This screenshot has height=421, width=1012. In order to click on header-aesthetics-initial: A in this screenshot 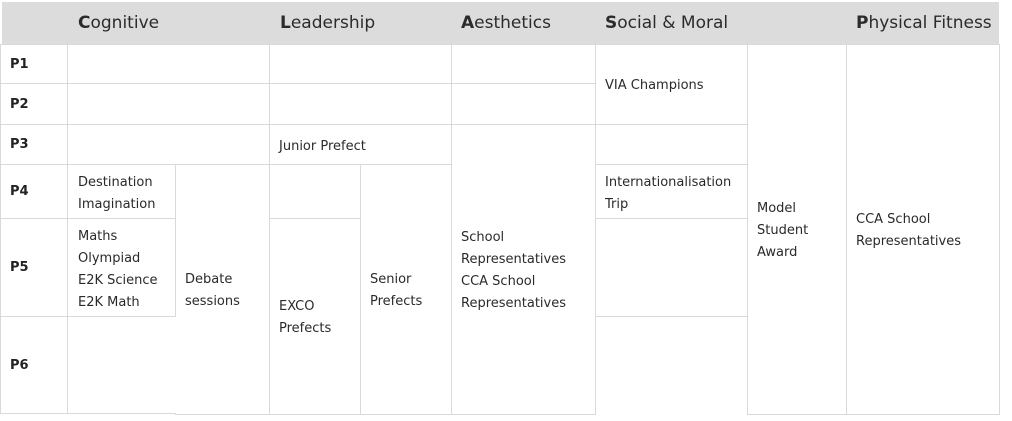, I will do `click(468, 23)`.